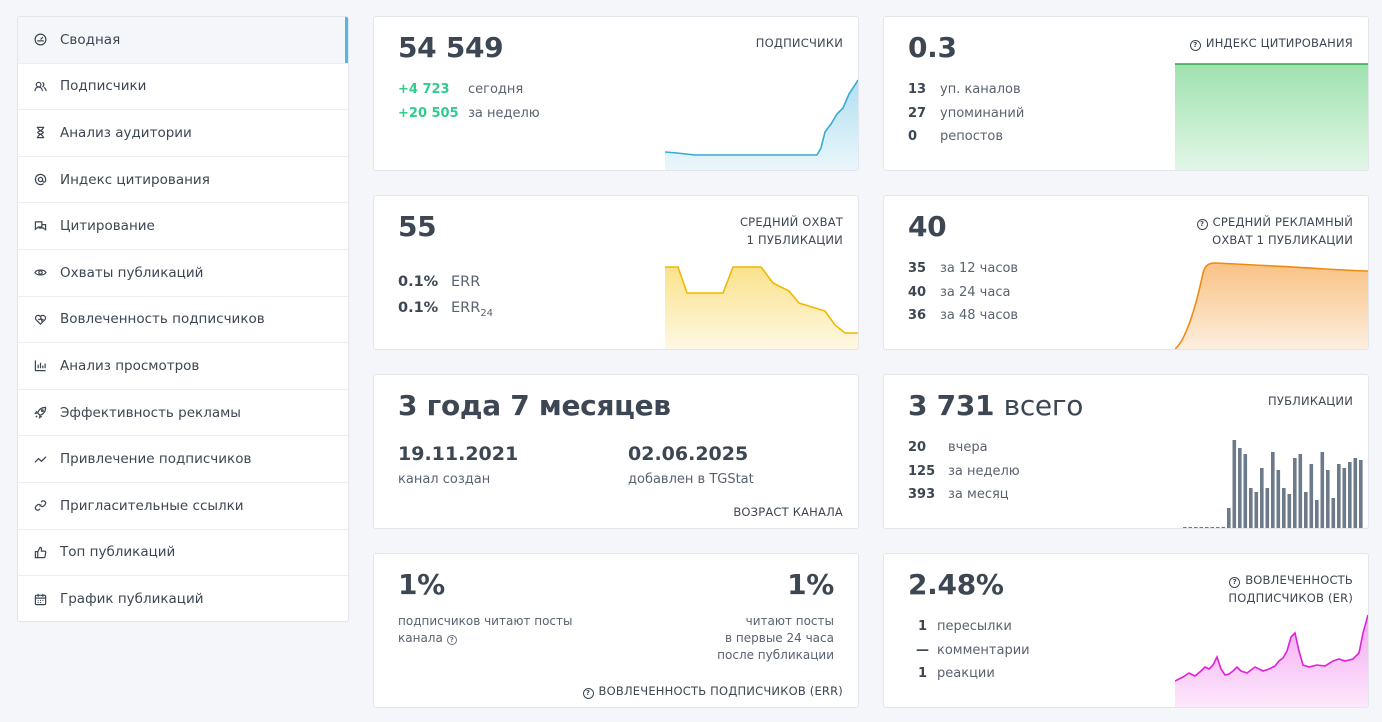  Describe the element at coordinates (152, 505) in the screenshot. I see `sidebar-item-label: Пригласительные ссылки` at that location.